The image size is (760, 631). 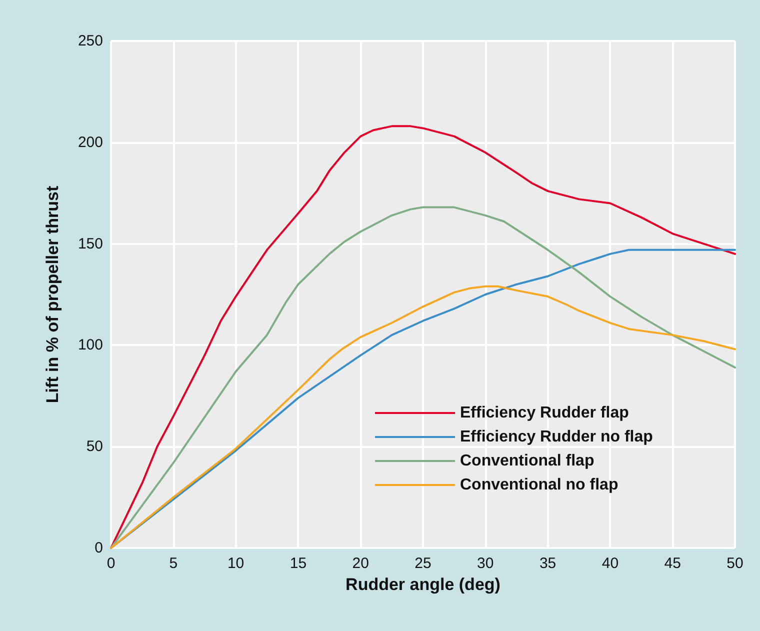 What do you see at coordinates (90, 243) in the screenshot?
I see `y-tick-label: 150` at bounding box center [90, 243].